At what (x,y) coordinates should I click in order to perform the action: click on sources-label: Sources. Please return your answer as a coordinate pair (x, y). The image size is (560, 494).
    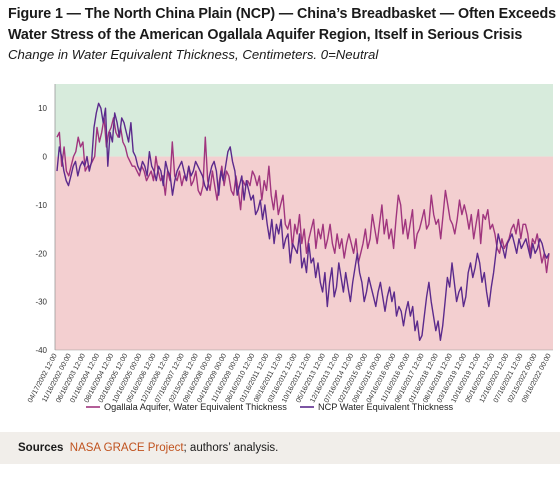
    Looking at the image, I should click on (41, 448).